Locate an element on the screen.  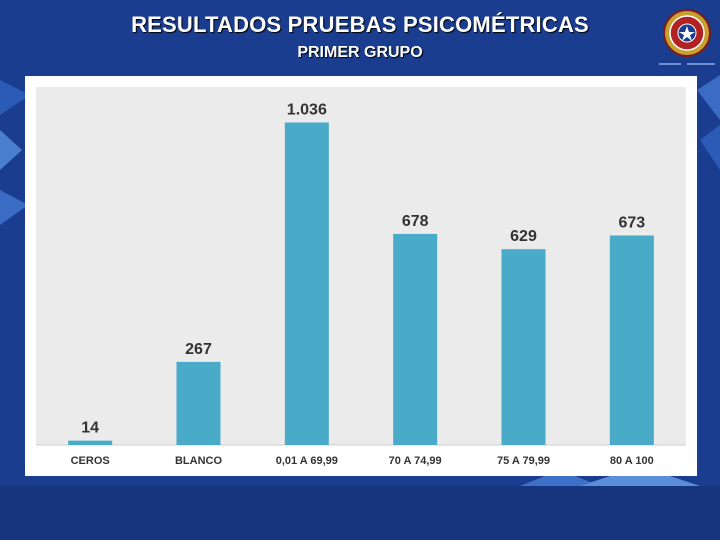
page-title: RESULTADOS PRUEBAS PSICOMÉTRICAS is located at coordinates (360, 24).